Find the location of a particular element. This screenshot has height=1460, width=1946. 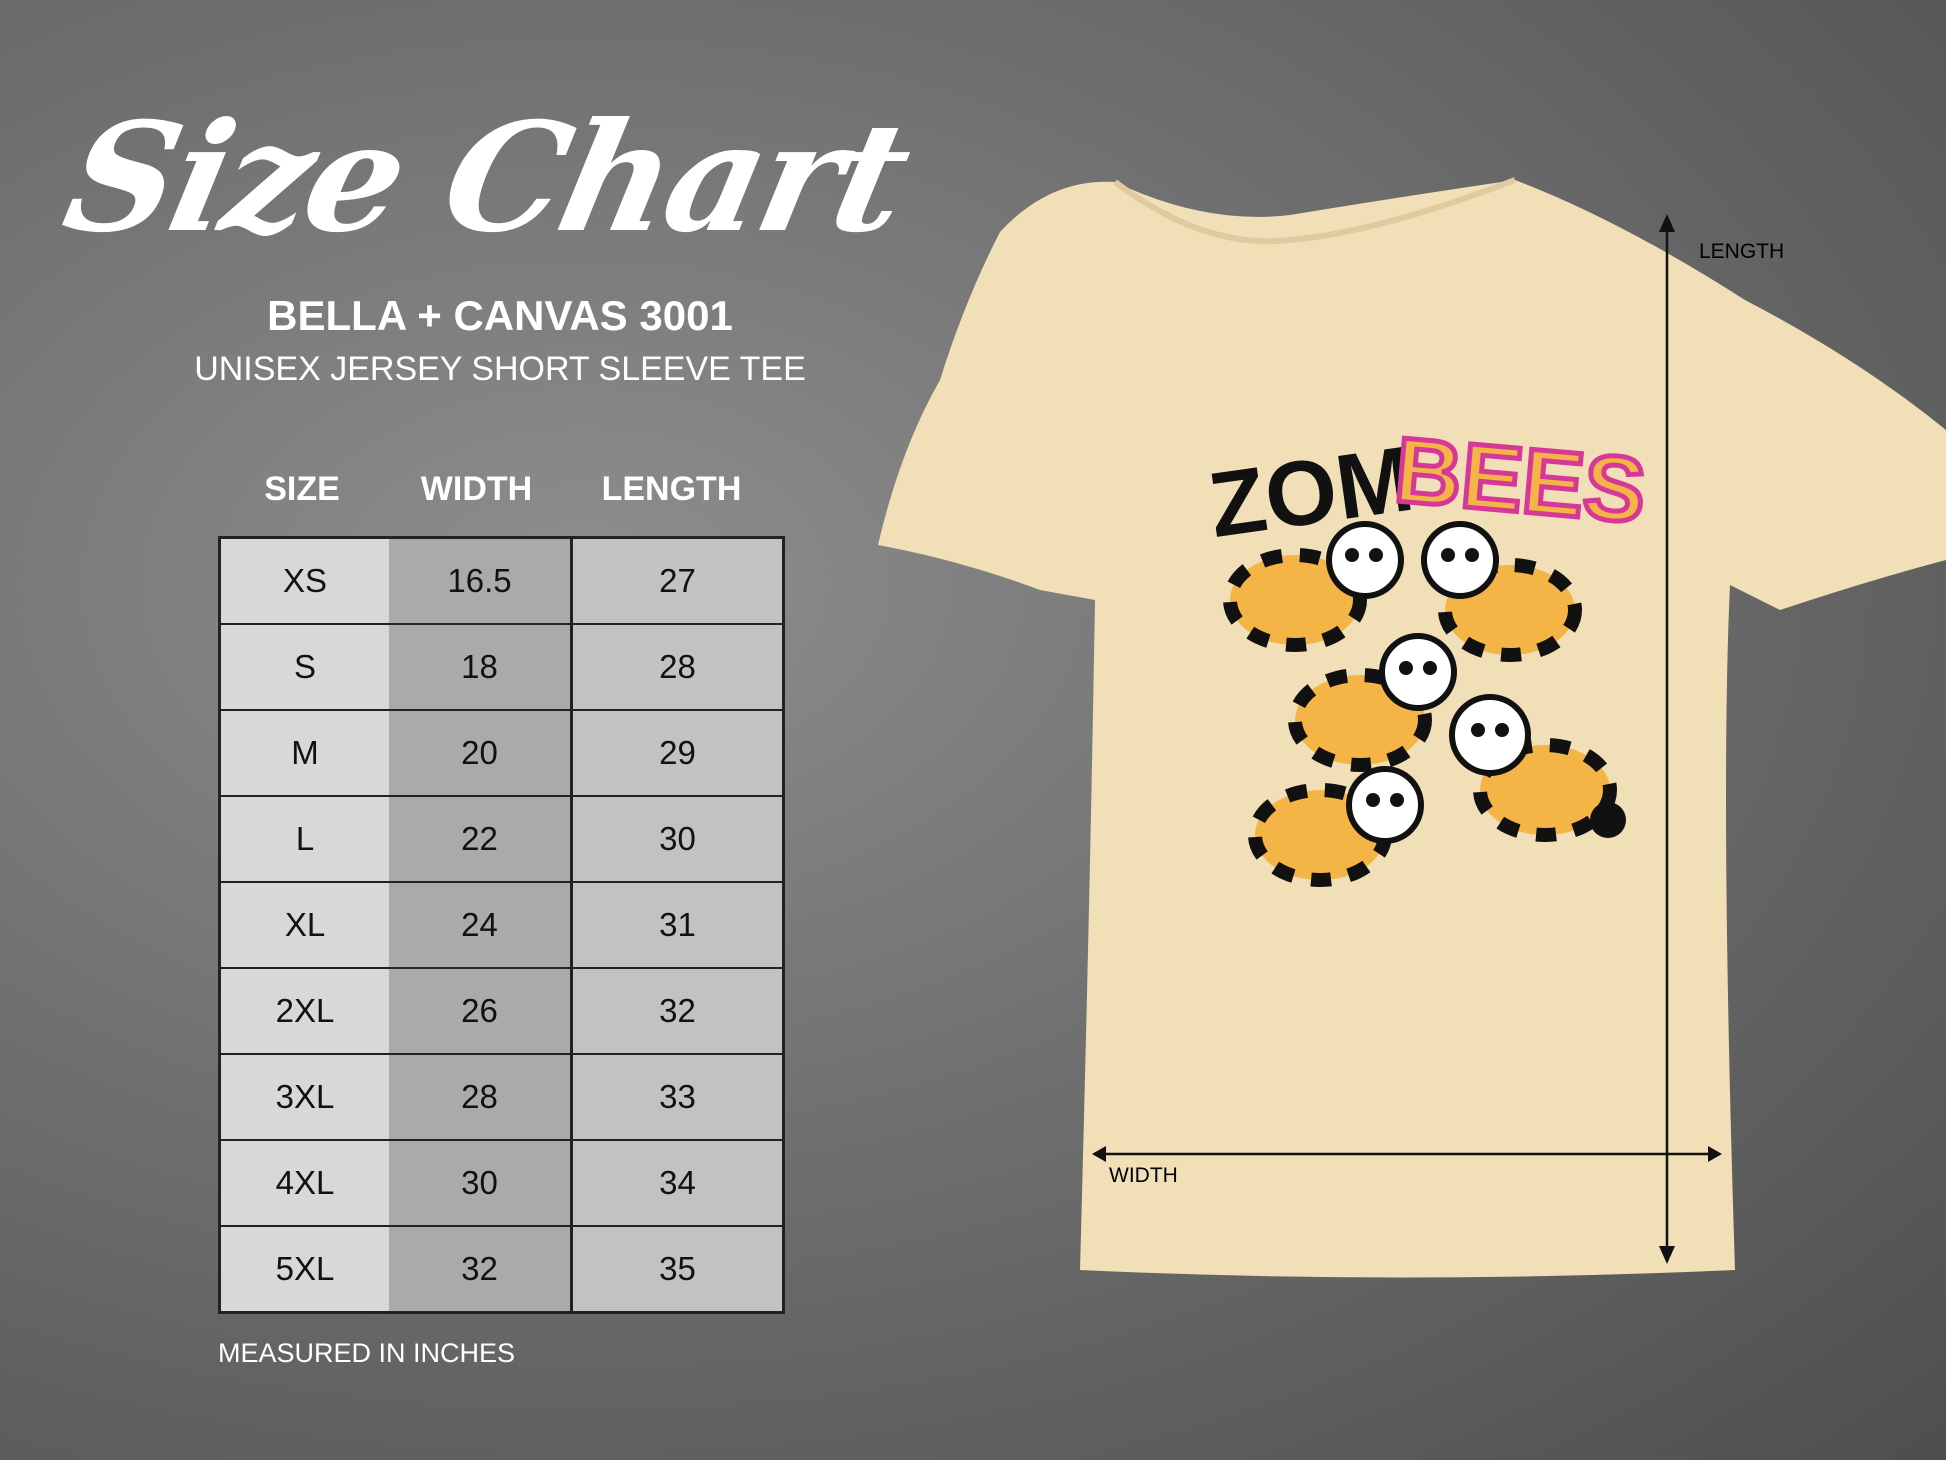

width-label: WIDTH is located at coordinates (1143, 1175).